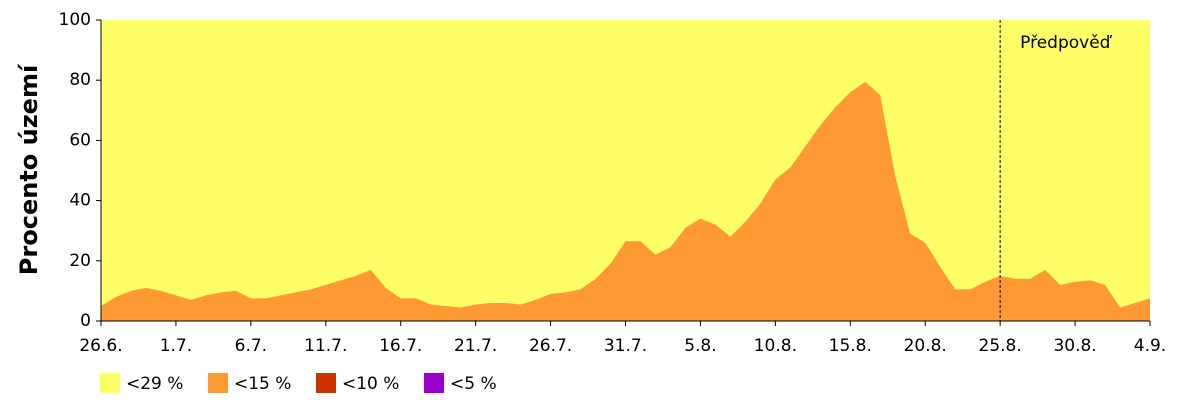  Describe the element at coordinates (550, 346) in the screenshot. I see `x-tick-label: 26.7.` at that location.